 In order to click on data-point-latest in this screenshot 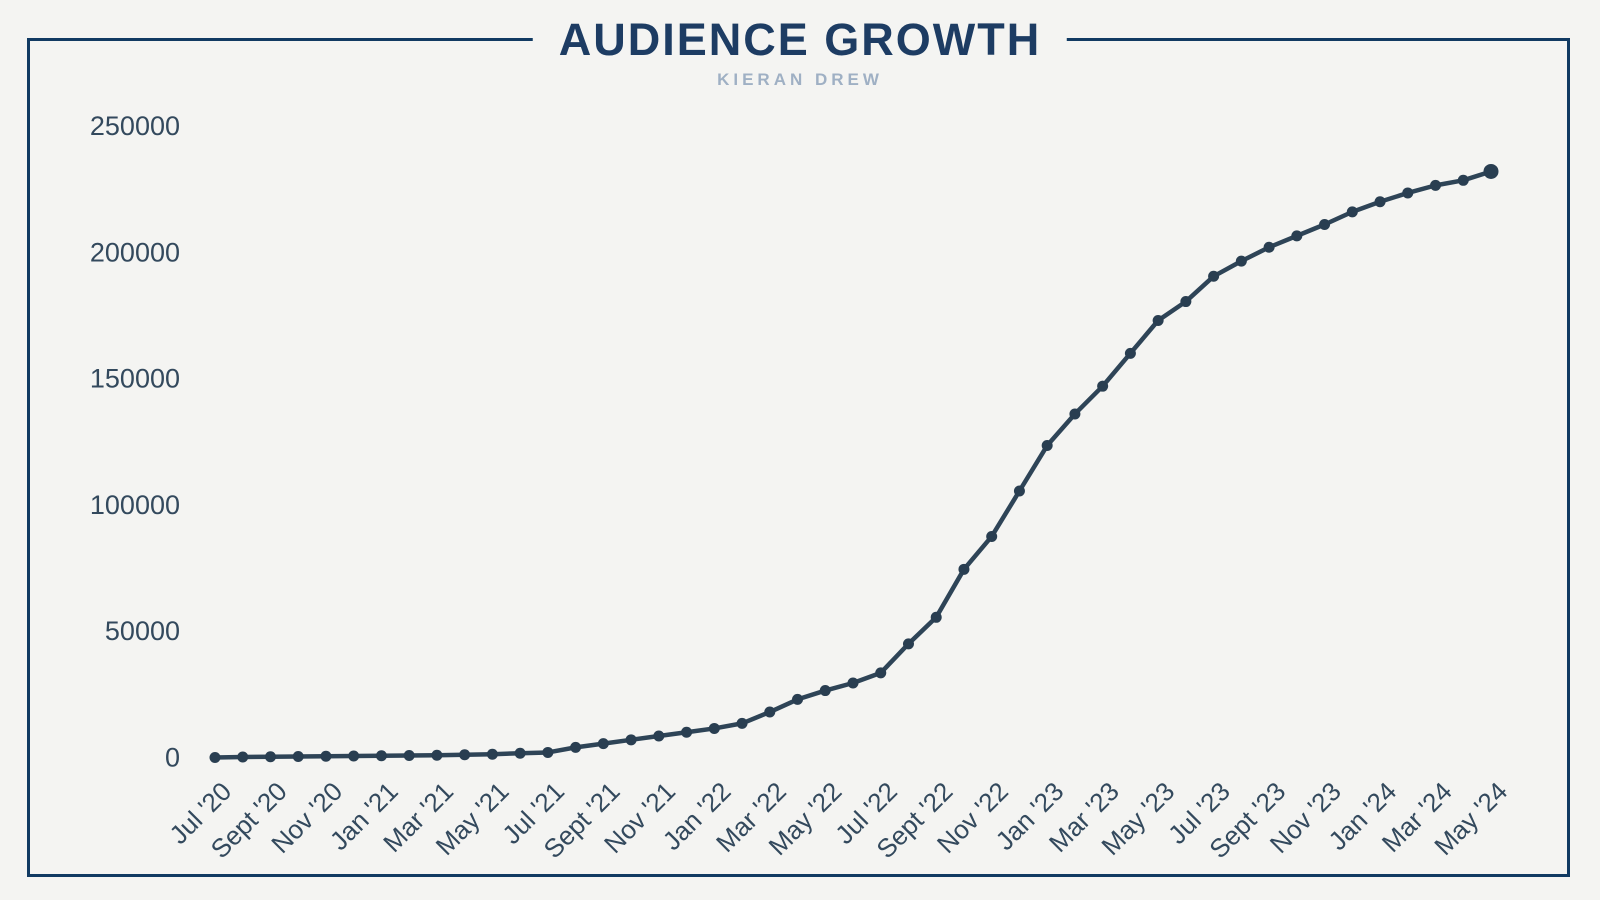, I will do `click(1491, 171)`.